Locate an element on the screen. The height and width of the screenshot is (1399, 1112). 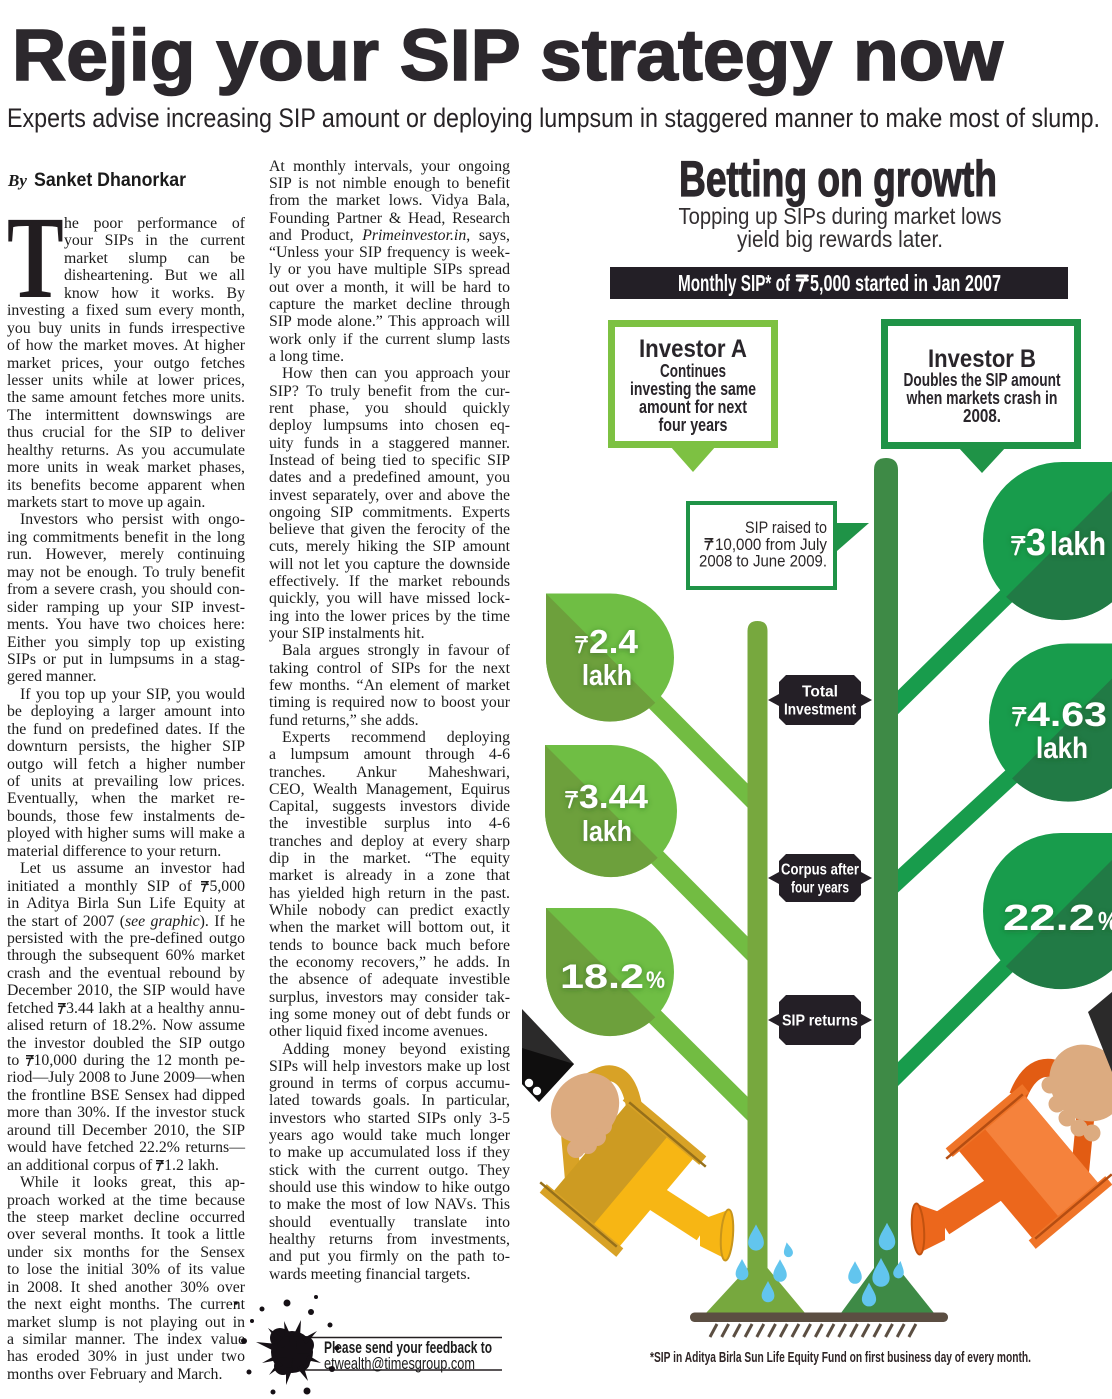
svg-text: 18.2 is located at coordinates (602, 977).